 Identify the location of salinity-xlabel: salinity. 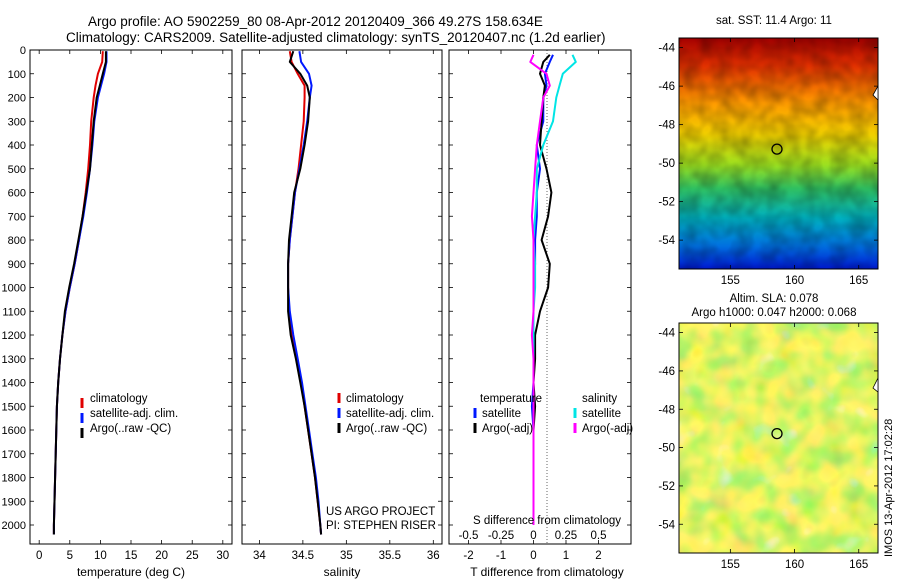
(342, 572).